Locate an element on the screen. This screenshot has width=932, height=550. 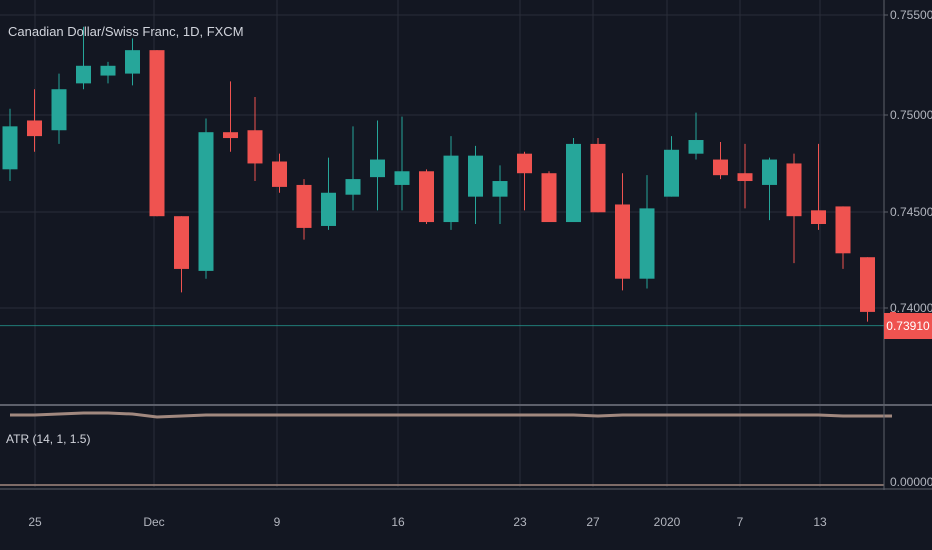
last-price-tag: 0.73910 is located at coordinates (908, 325).